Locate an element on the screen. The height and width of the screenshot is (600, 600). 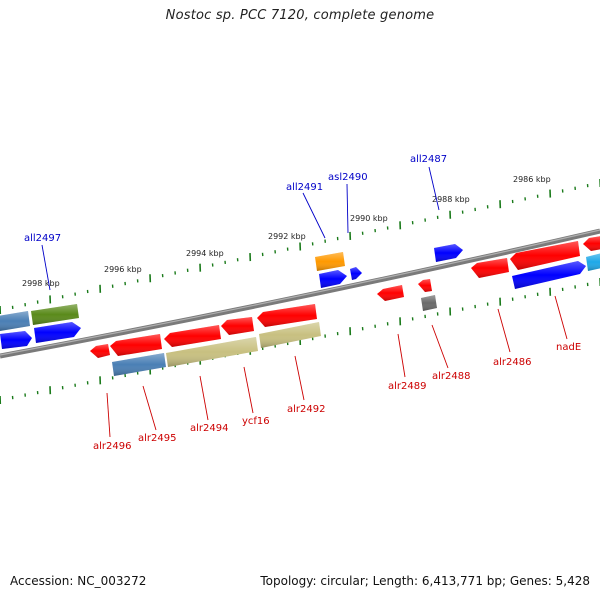
gene-arrow-steelblue is located at coordinates (15, 321).